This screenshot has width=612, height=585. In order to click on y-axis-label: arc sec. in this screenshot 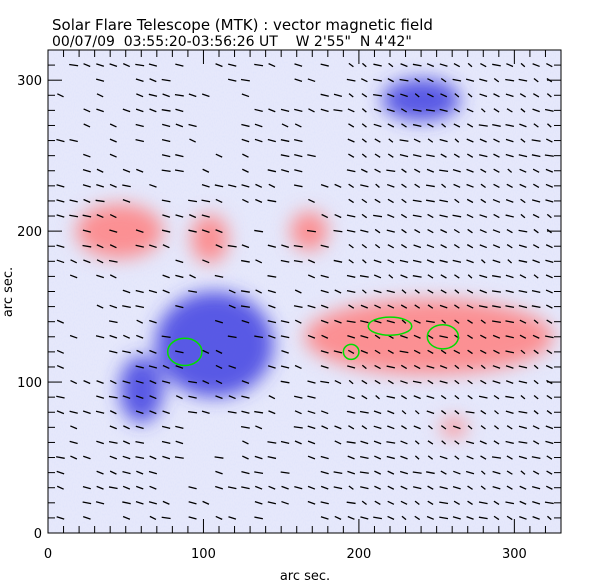, I will do `click(8, 292)`.